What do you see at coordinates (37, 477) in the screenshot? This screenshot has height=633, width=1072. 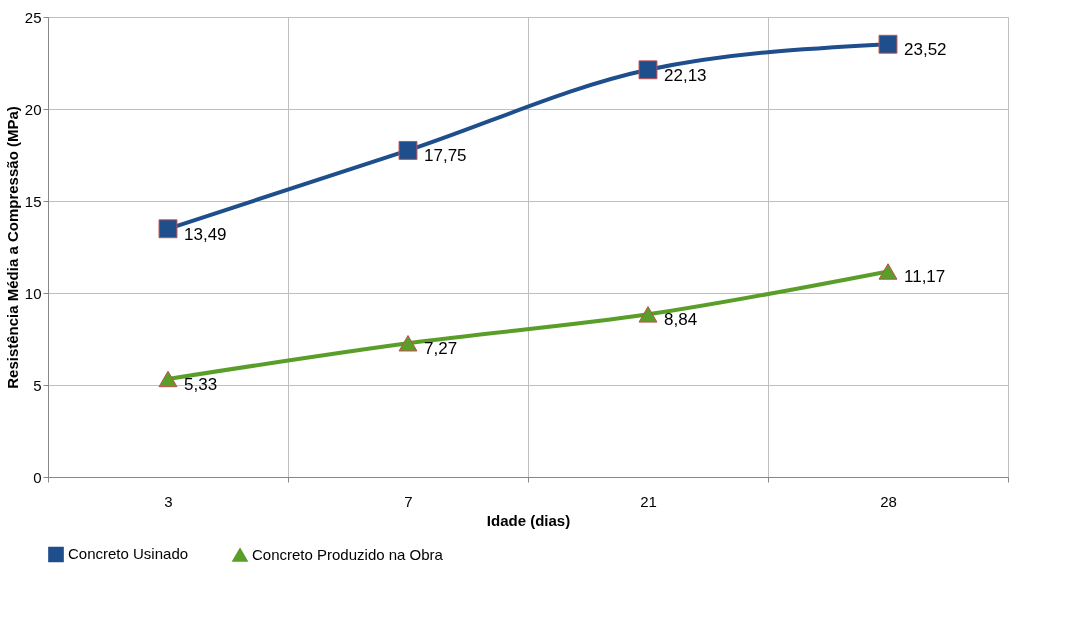 I see `y-tick-label: 0` at bounding box center [37, 477].